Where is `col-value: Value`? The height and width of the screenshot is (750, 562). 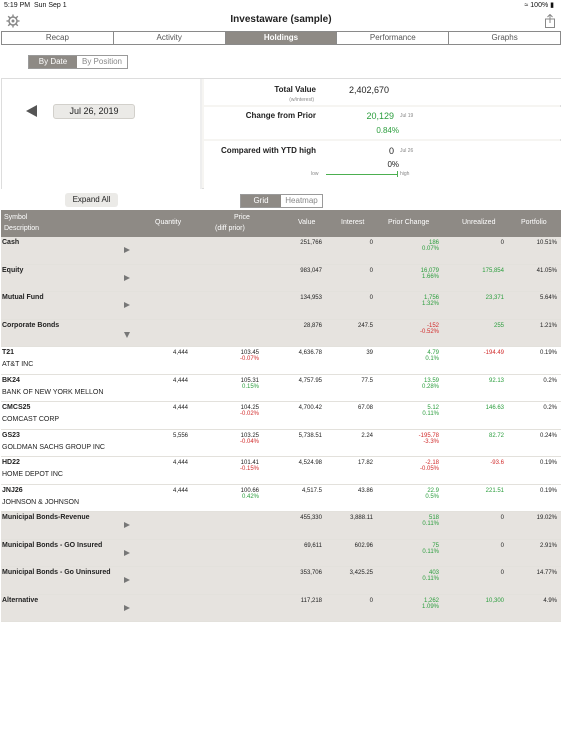 col-value: Value is located at coordinates (307, 222).